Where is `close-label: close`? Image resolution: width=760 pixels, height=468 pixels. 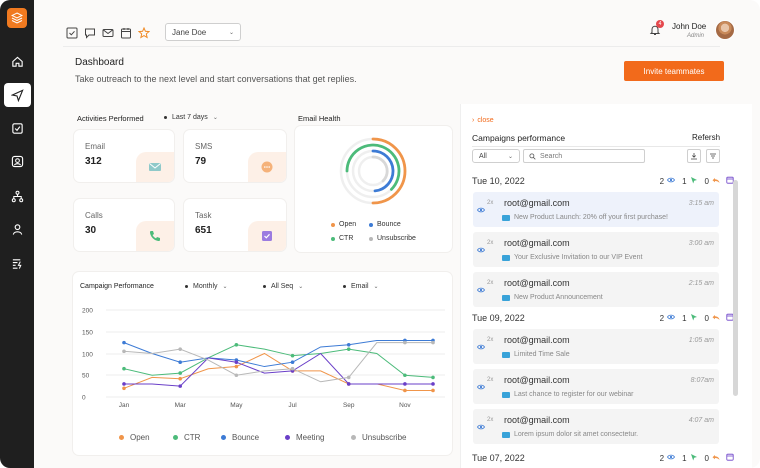 close-label: close is located at coordinates (485, 120).